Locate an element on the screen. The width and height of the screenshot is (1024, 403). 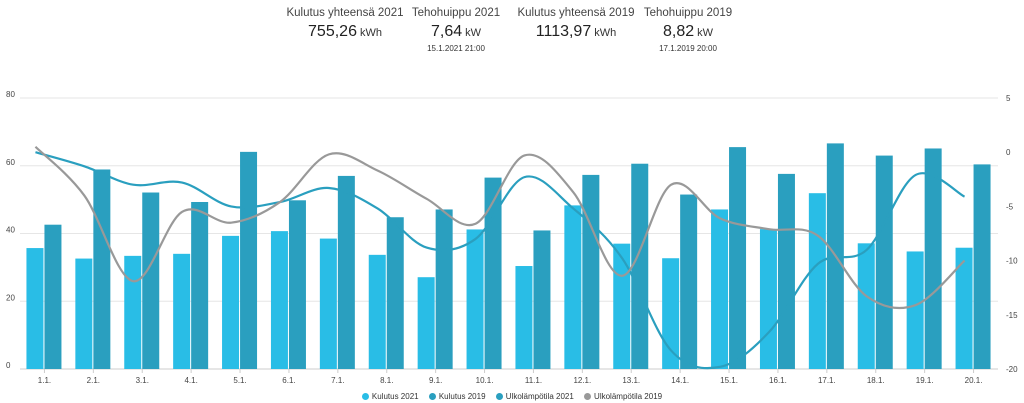
x-tick-label: 10.1. is located at coordinates (485, 380).